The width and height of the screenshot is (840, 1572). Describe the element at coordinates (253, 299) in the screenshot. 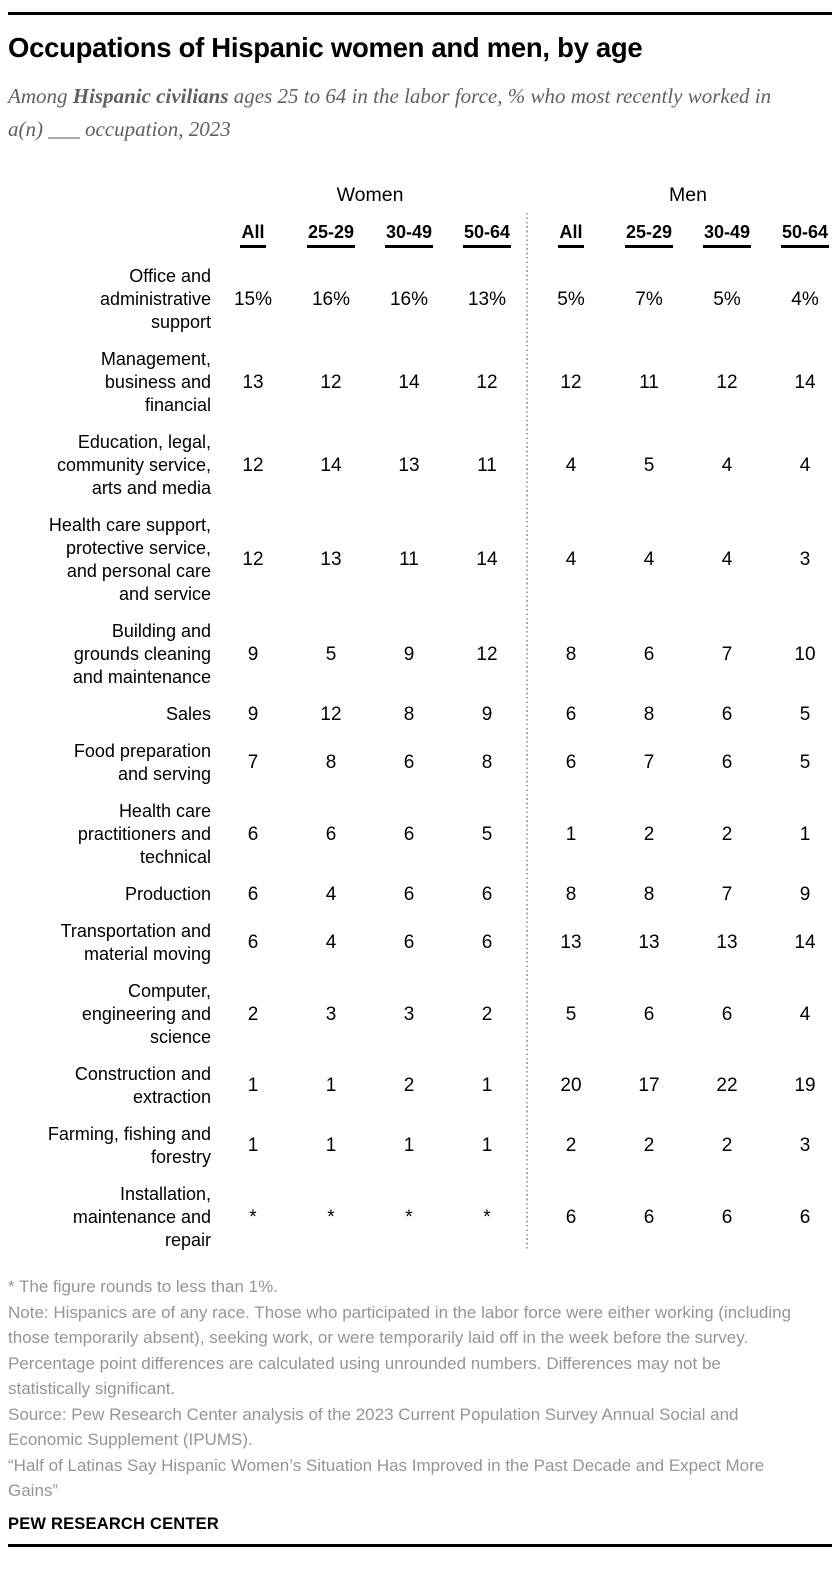

I see `value-cell: 15%` at that location.